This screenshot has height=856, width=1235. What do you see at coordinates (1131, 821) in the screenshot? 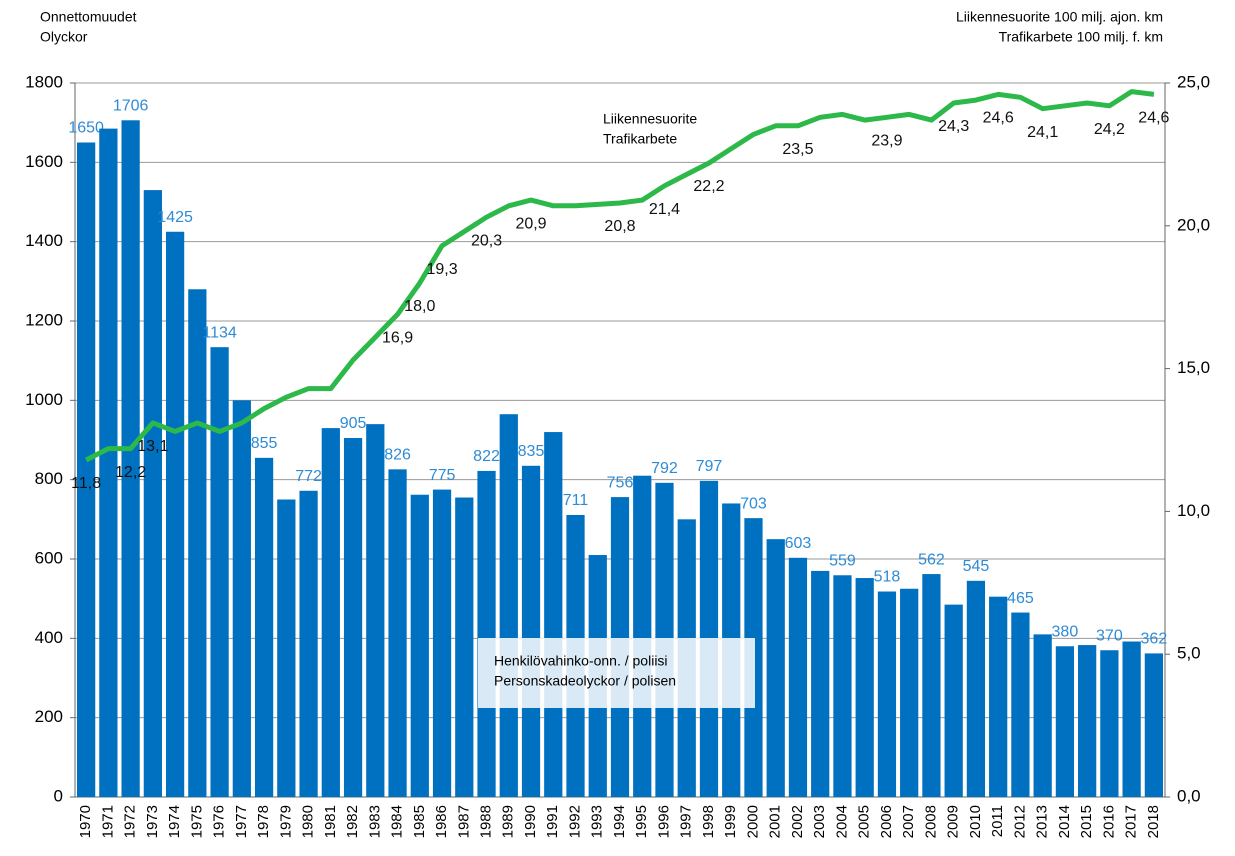
I see `x-tick-label: 2017` at bounding box center [1131, 821].